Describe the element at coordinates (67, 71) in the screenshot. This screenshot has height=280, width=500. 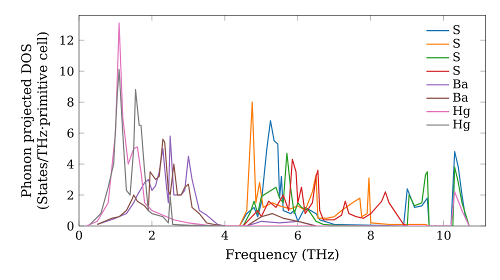
I see `y-tick-label: 10` at that location.